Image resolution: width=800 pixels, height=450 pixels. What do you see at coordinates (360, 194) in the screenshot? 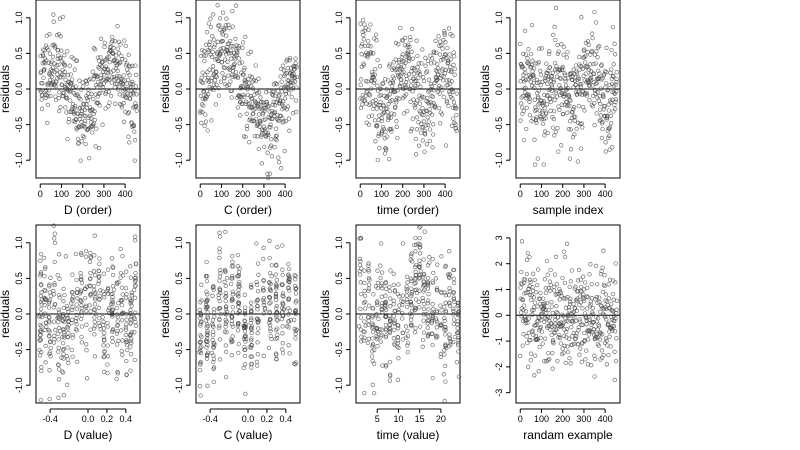
I see `x-tick-label: 0` at bounding box center [360, 194].